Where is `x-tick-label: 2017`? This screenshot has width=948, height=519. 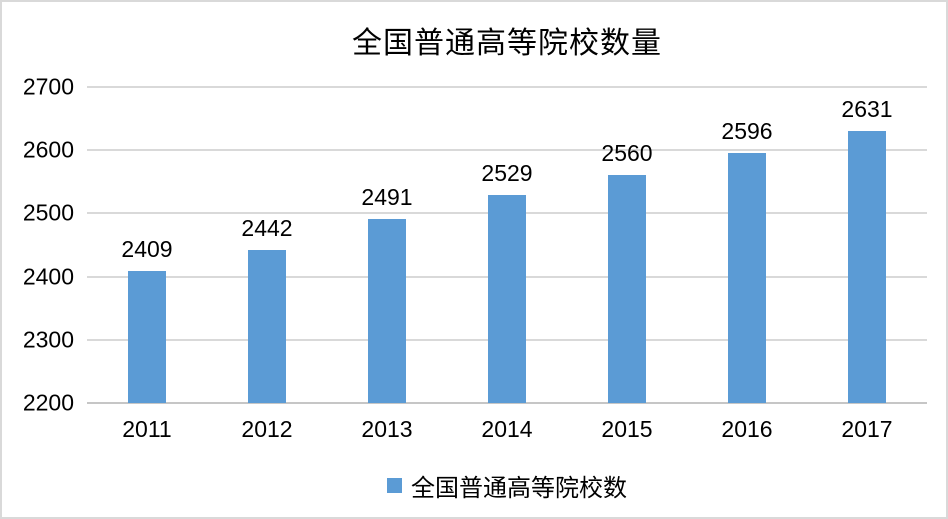
x-tick-label: 2017 is located at coordinates (867, 429).